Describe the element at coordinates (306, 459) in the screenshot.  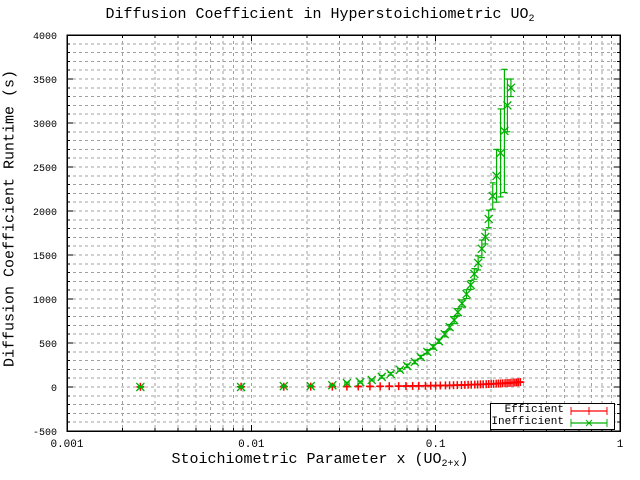
I see `x-axis-label-text: Stoichiometric Parameter x (UO` at that location.